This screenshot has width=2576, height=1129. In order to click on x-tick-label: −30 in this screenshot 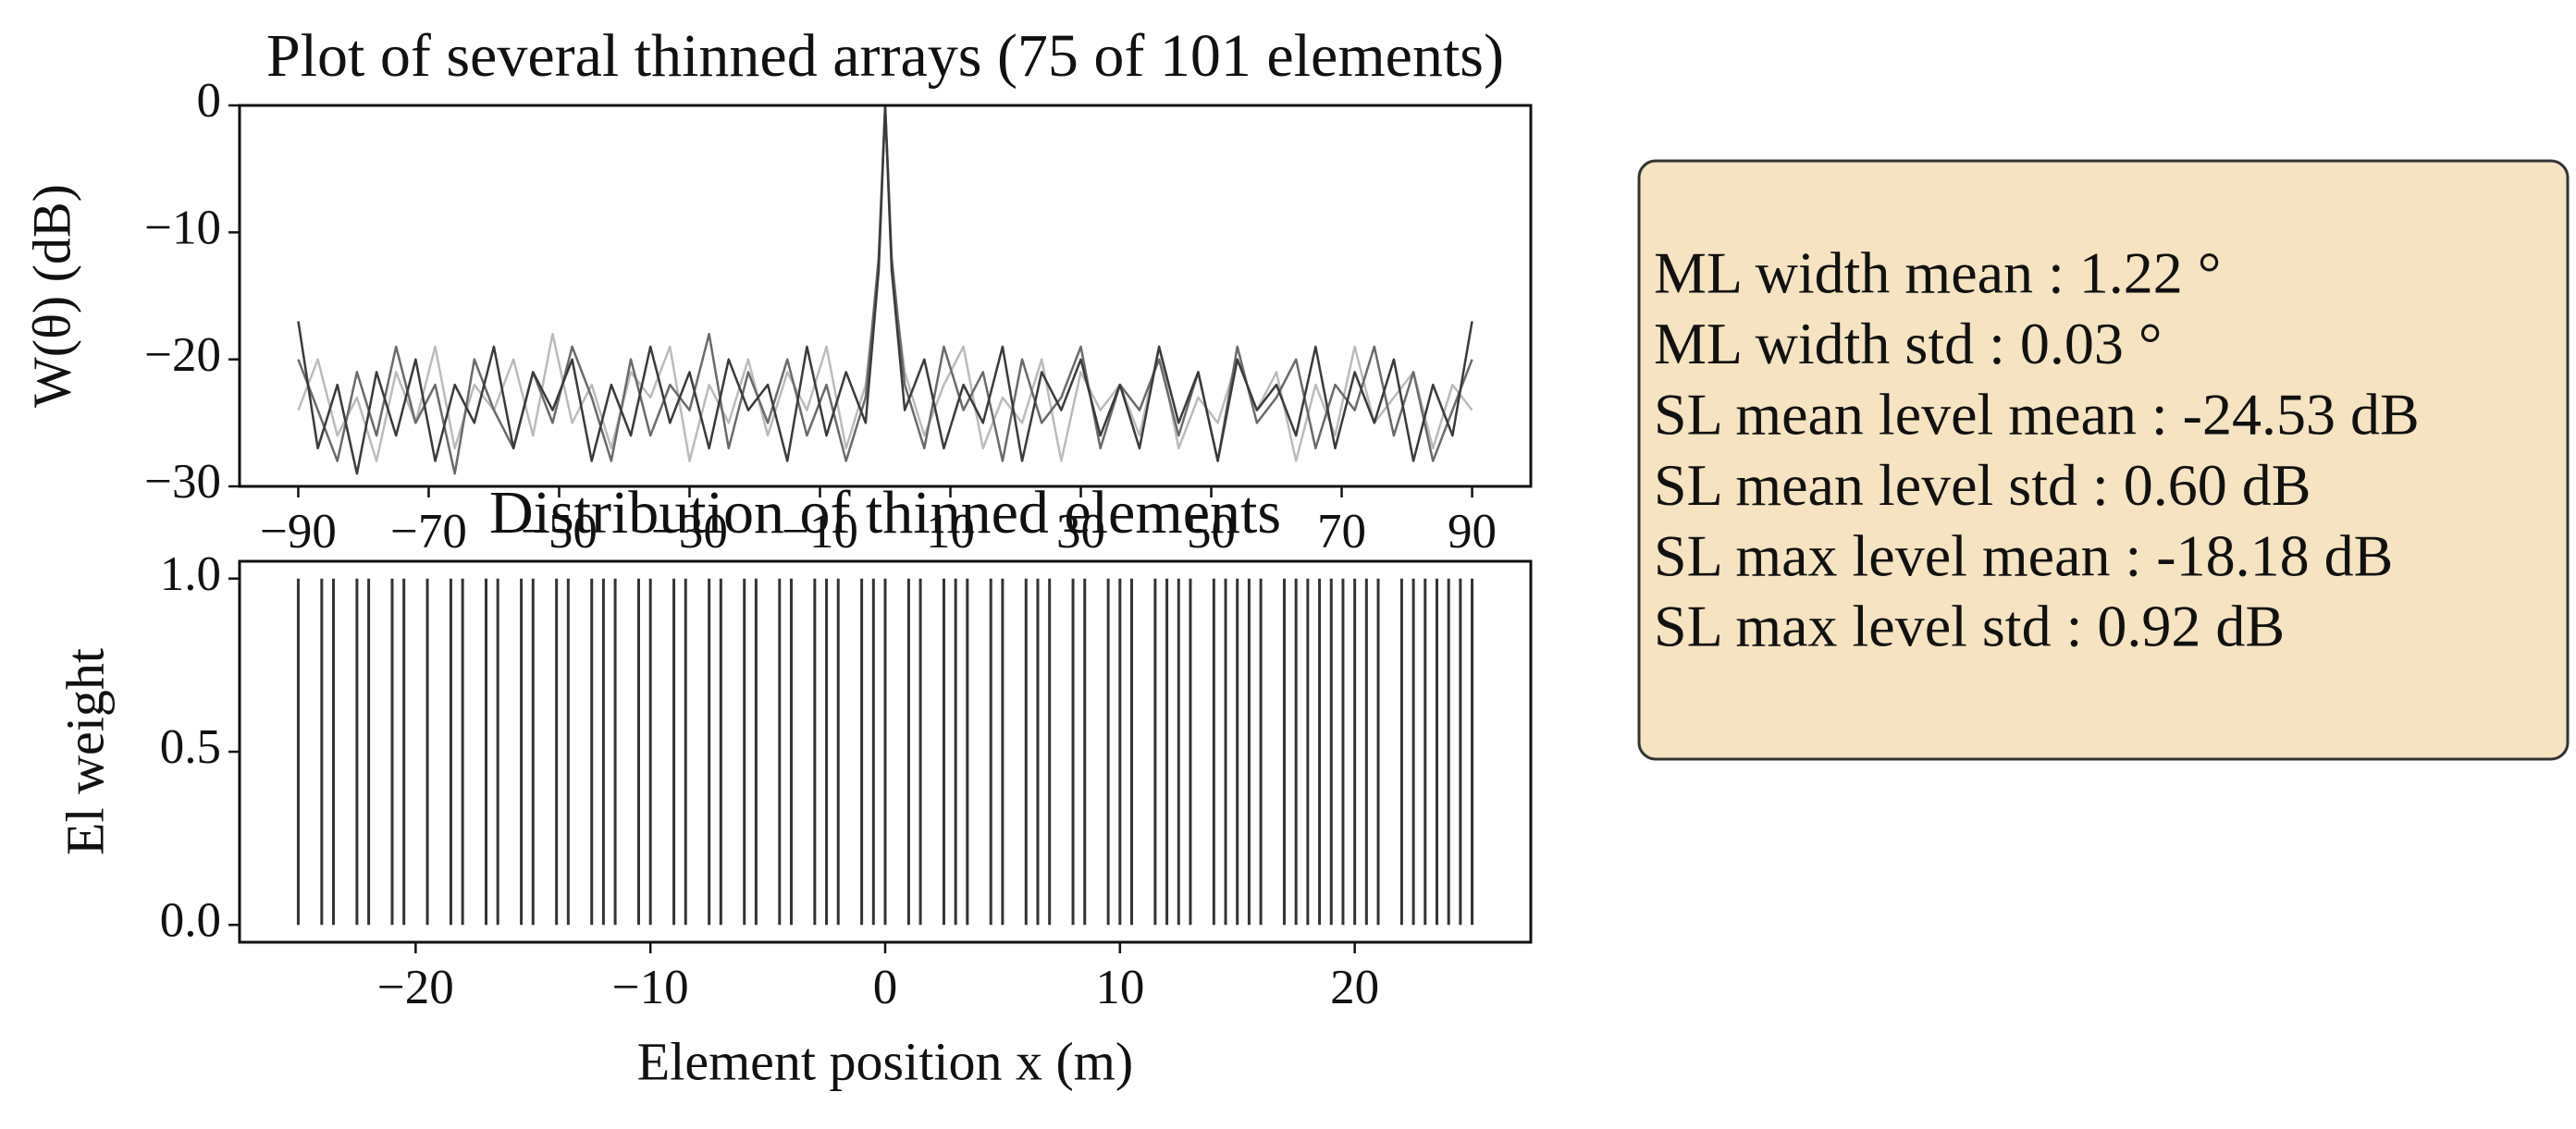, I will do `click(689, 532)`.